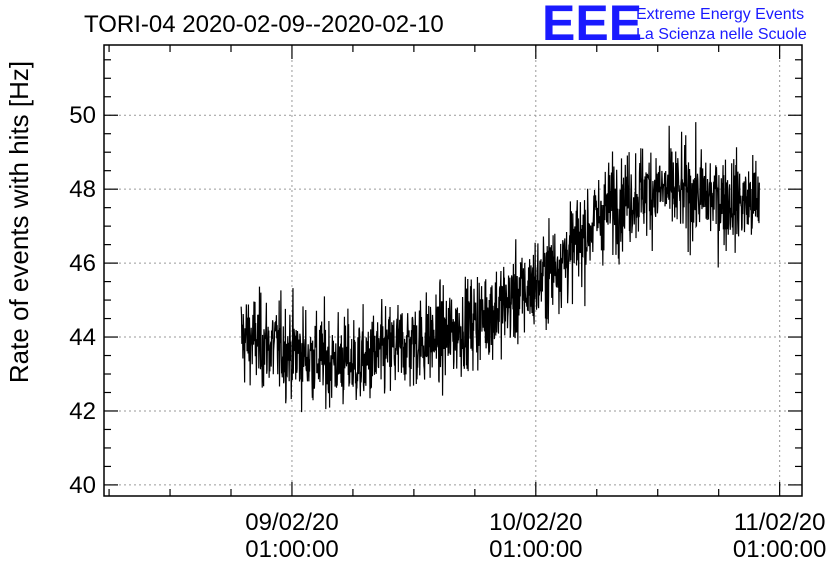  I want to click on x-tick-label-date: 10/02/20, so click(535, 522).